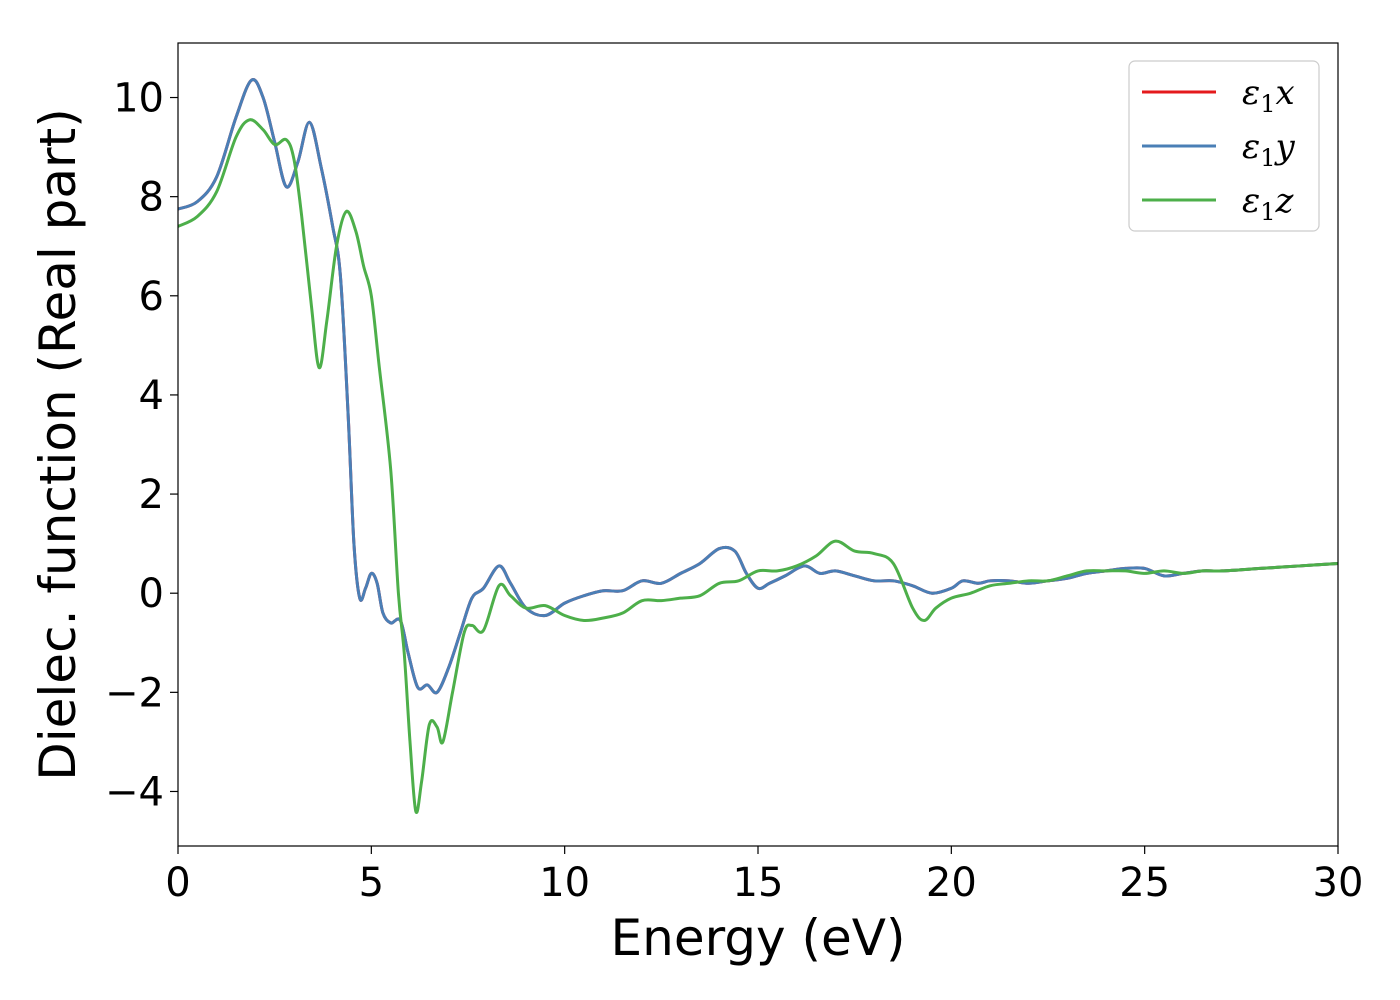 The width and height of the screenshot is (1400, 1000). What do you see at coordinates (177, 883) in the screenshot?
I see `x-tick-label: 0` at bounding box center [177, 883].